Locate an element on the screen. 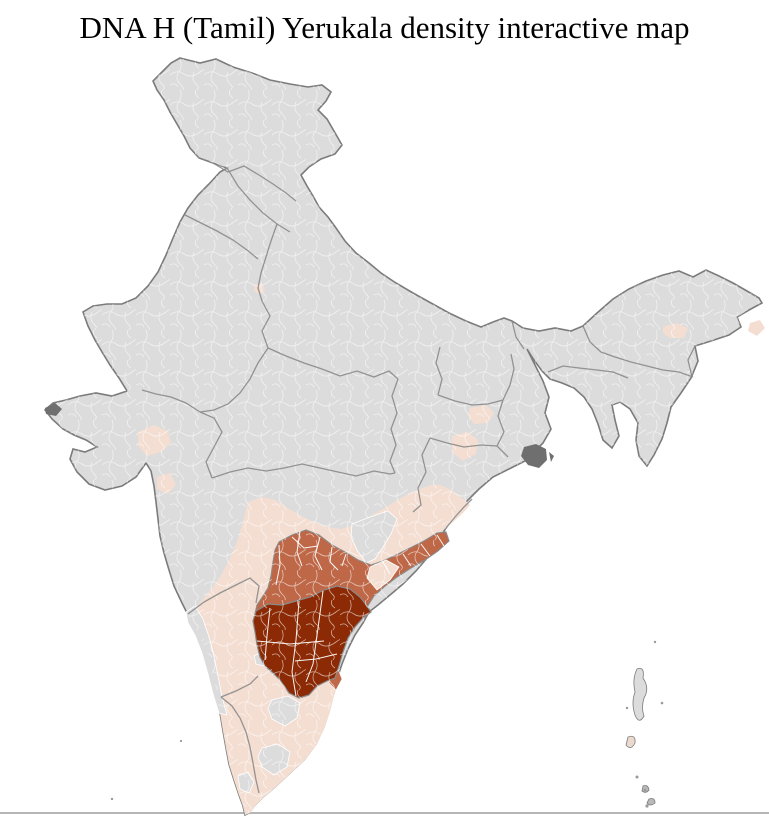  district-lines-colored-regions is located at coordinates (350, 613).